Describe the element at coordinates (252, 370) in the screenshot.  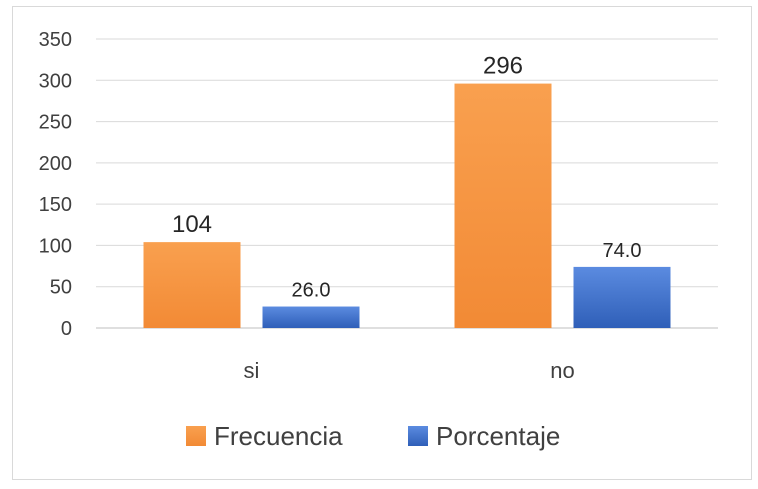
I see `x-category-label: si` at that location.